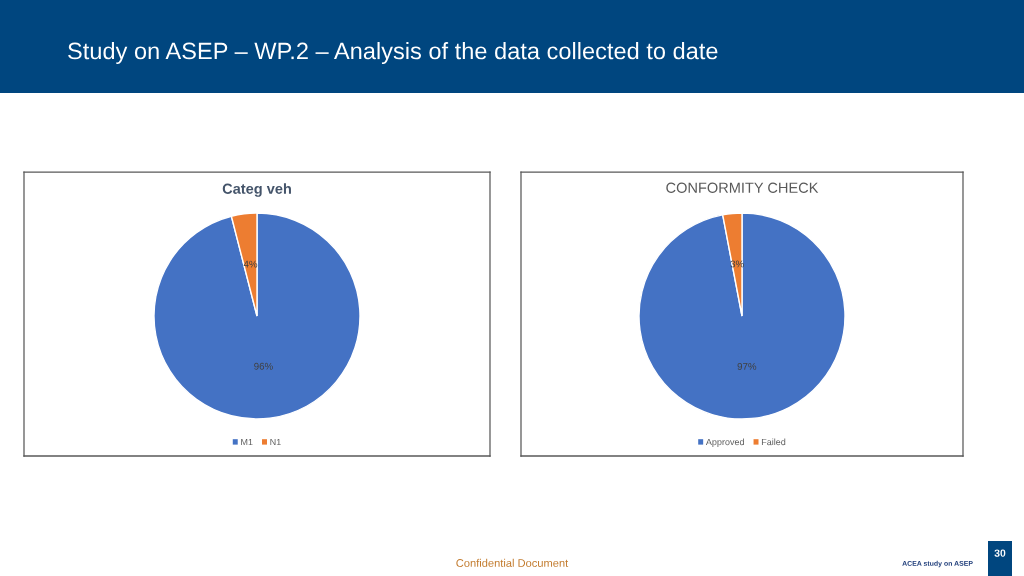  What do you see at coordinates (747, 366) in the screenshot?
I see `data-label: 97%` at bounding box center [747, 366].